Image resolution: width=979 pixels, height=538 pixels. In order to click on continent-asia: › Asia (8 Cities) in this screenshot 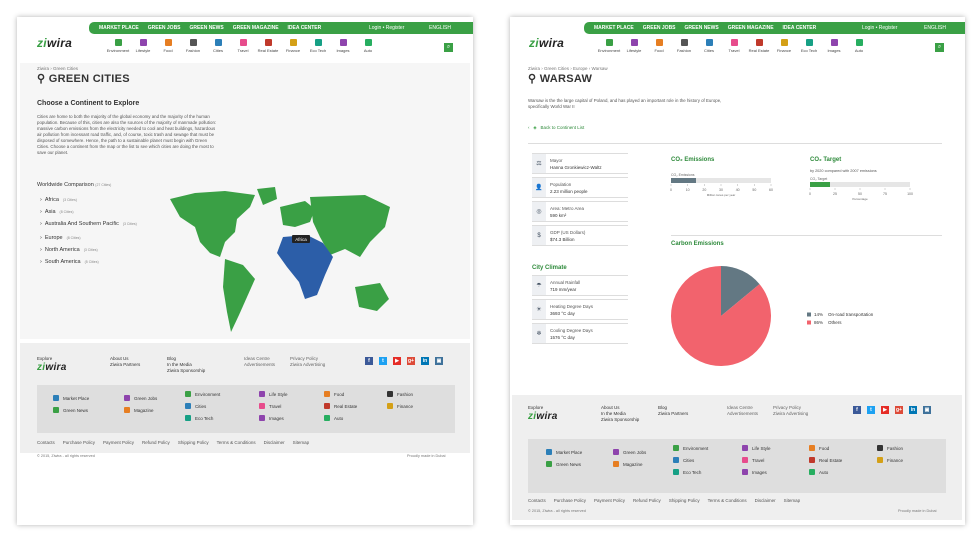, I will do `click(57, 212)`.